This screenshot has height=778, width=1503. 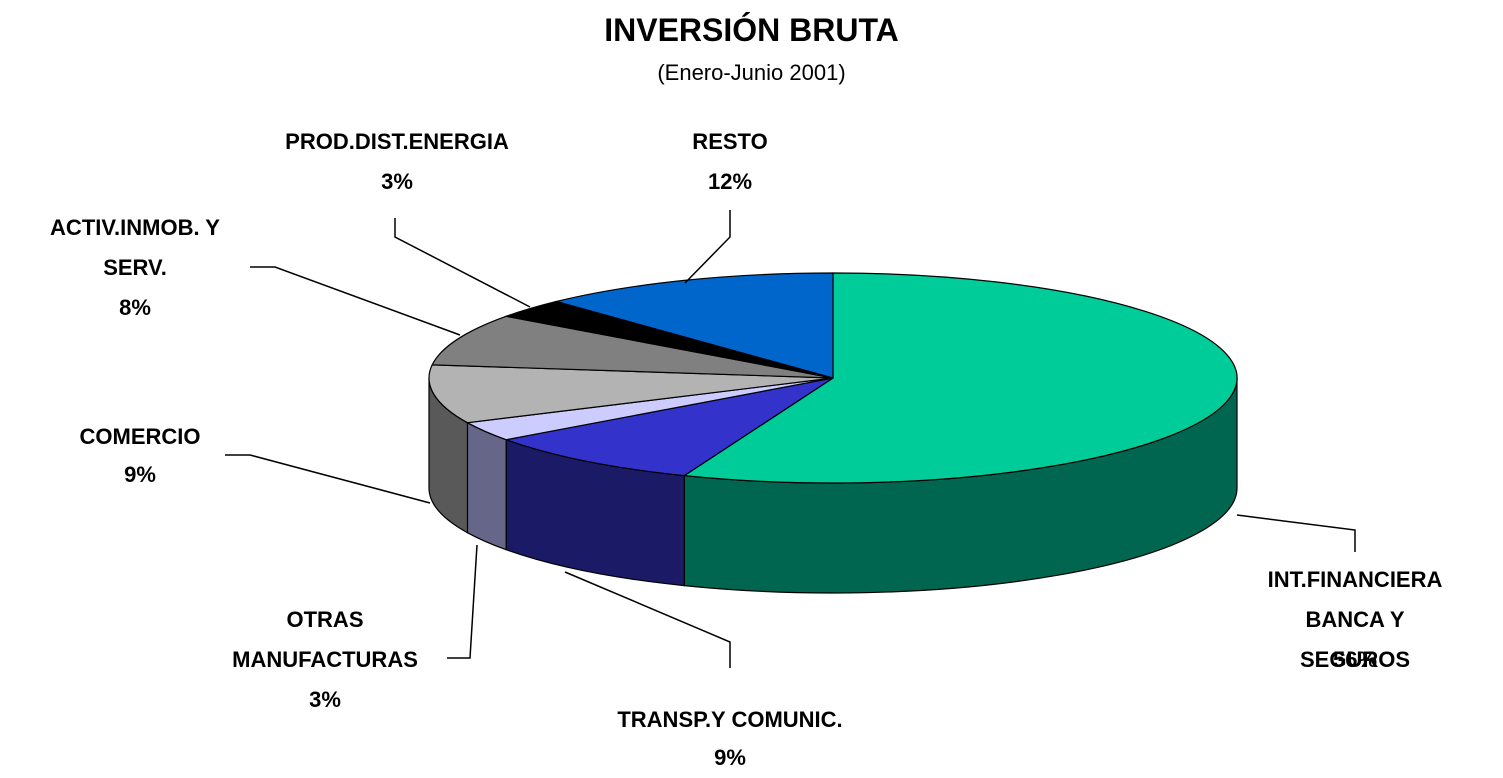 What do you see at coordinates (730, 181) in the screenshot?
I see `percent-label: 12%` at bounding box center [730, 181].